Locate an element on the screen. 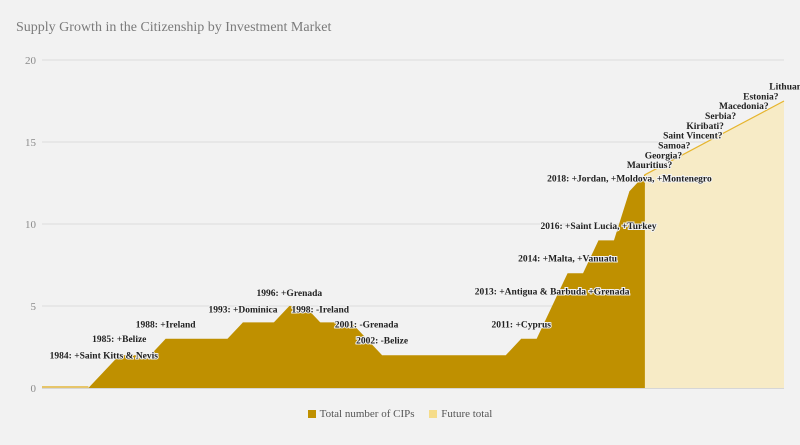 Image resolution: width=800 pixels, height=445 pixels. annotation-label: 2001: -Grenada is located at coordinates (367, 325).